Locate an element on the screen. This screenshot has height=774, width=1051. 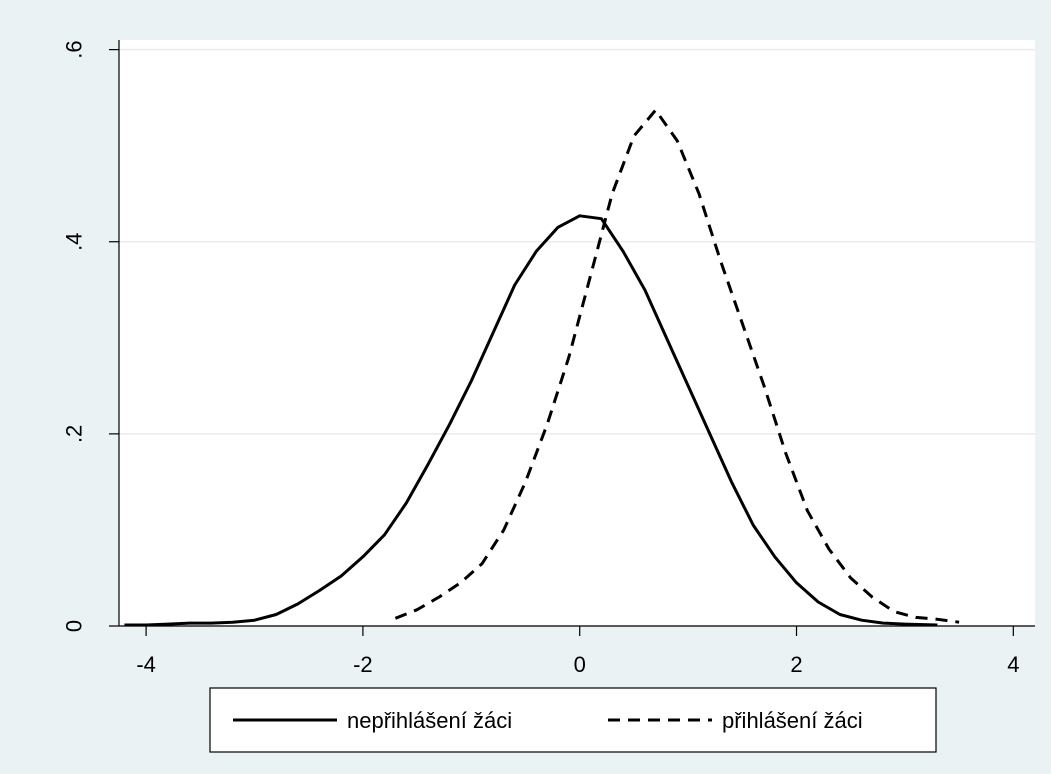
legend-label-nonapplicants: nepřihlášení žáci is located at coordinates (429, 720).